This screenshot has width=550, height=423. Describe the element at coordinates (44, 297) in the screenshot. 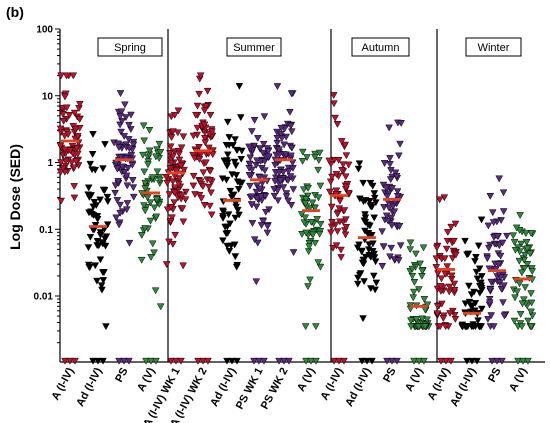

I see `y-tick-label: 0.01` at that location.